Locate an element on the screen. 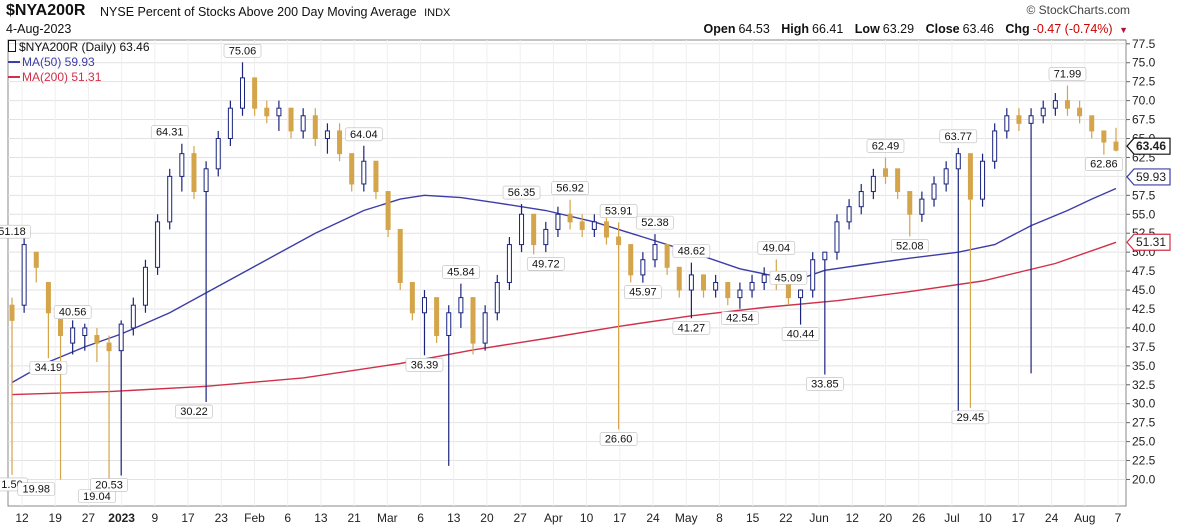 The height and width of the screenshot is (528, 1180). legend-ma50-text: MA(50) 59.93 is located at coordinates (58, 62).